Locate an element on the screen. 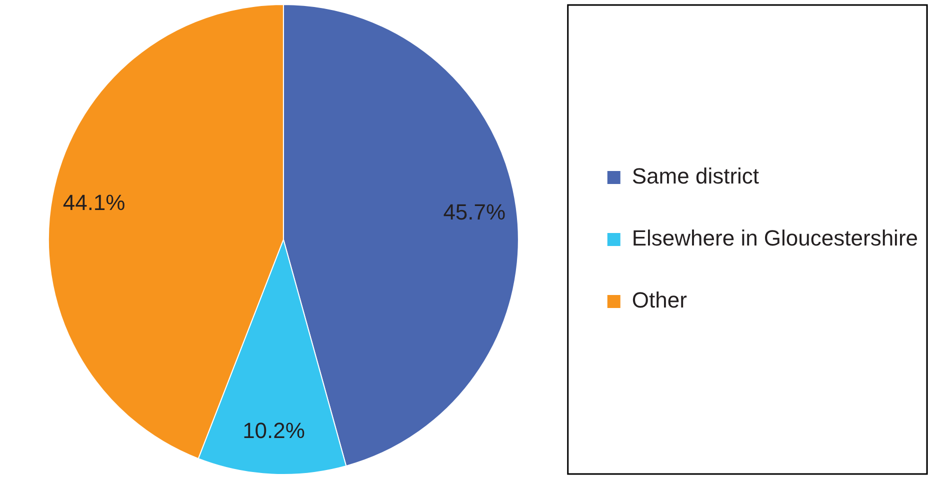 This screenshot has width=928, height=477. legend-label: Elsewhere in Gloucestershire is located at coordinates (775, 238).